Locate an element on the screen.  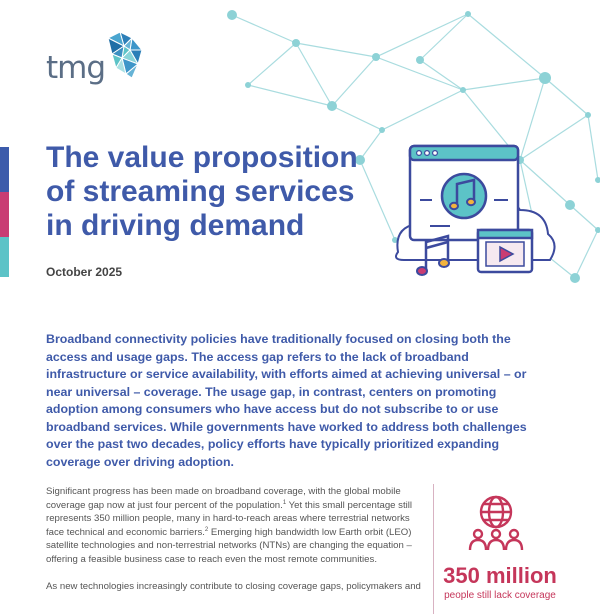
footnote-marker: 1 is located at coordinates (284, 502).